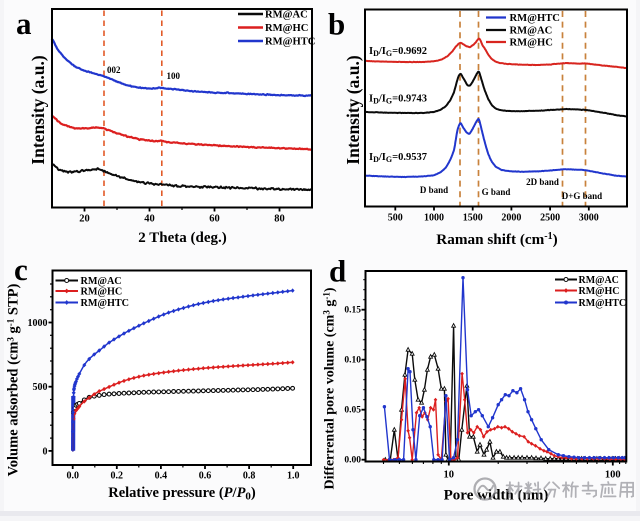 This screenshot has height=521, width=640. Describe the element at coordinates (352, 461) in the screenshot. I see `svg-text: 0.00` at that location.